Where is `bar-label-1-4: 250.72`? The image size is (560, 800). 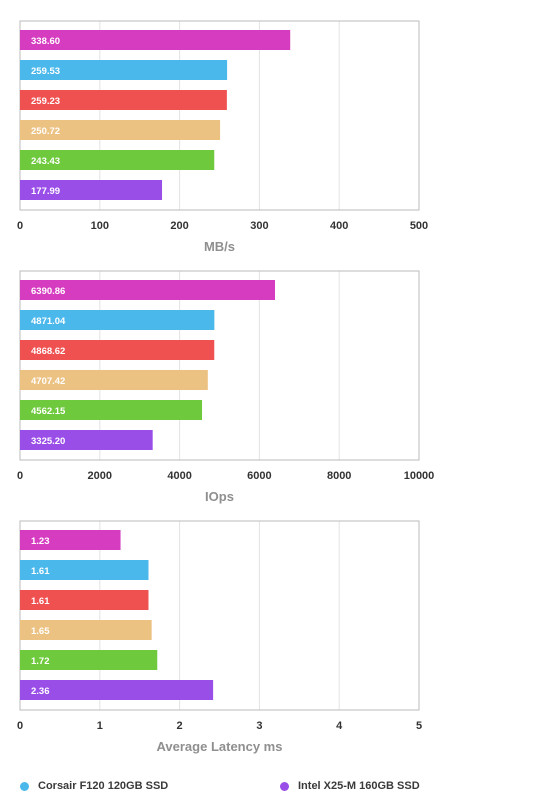 bar-label-1-4: 250.72 is located at coordinates (45, 131).